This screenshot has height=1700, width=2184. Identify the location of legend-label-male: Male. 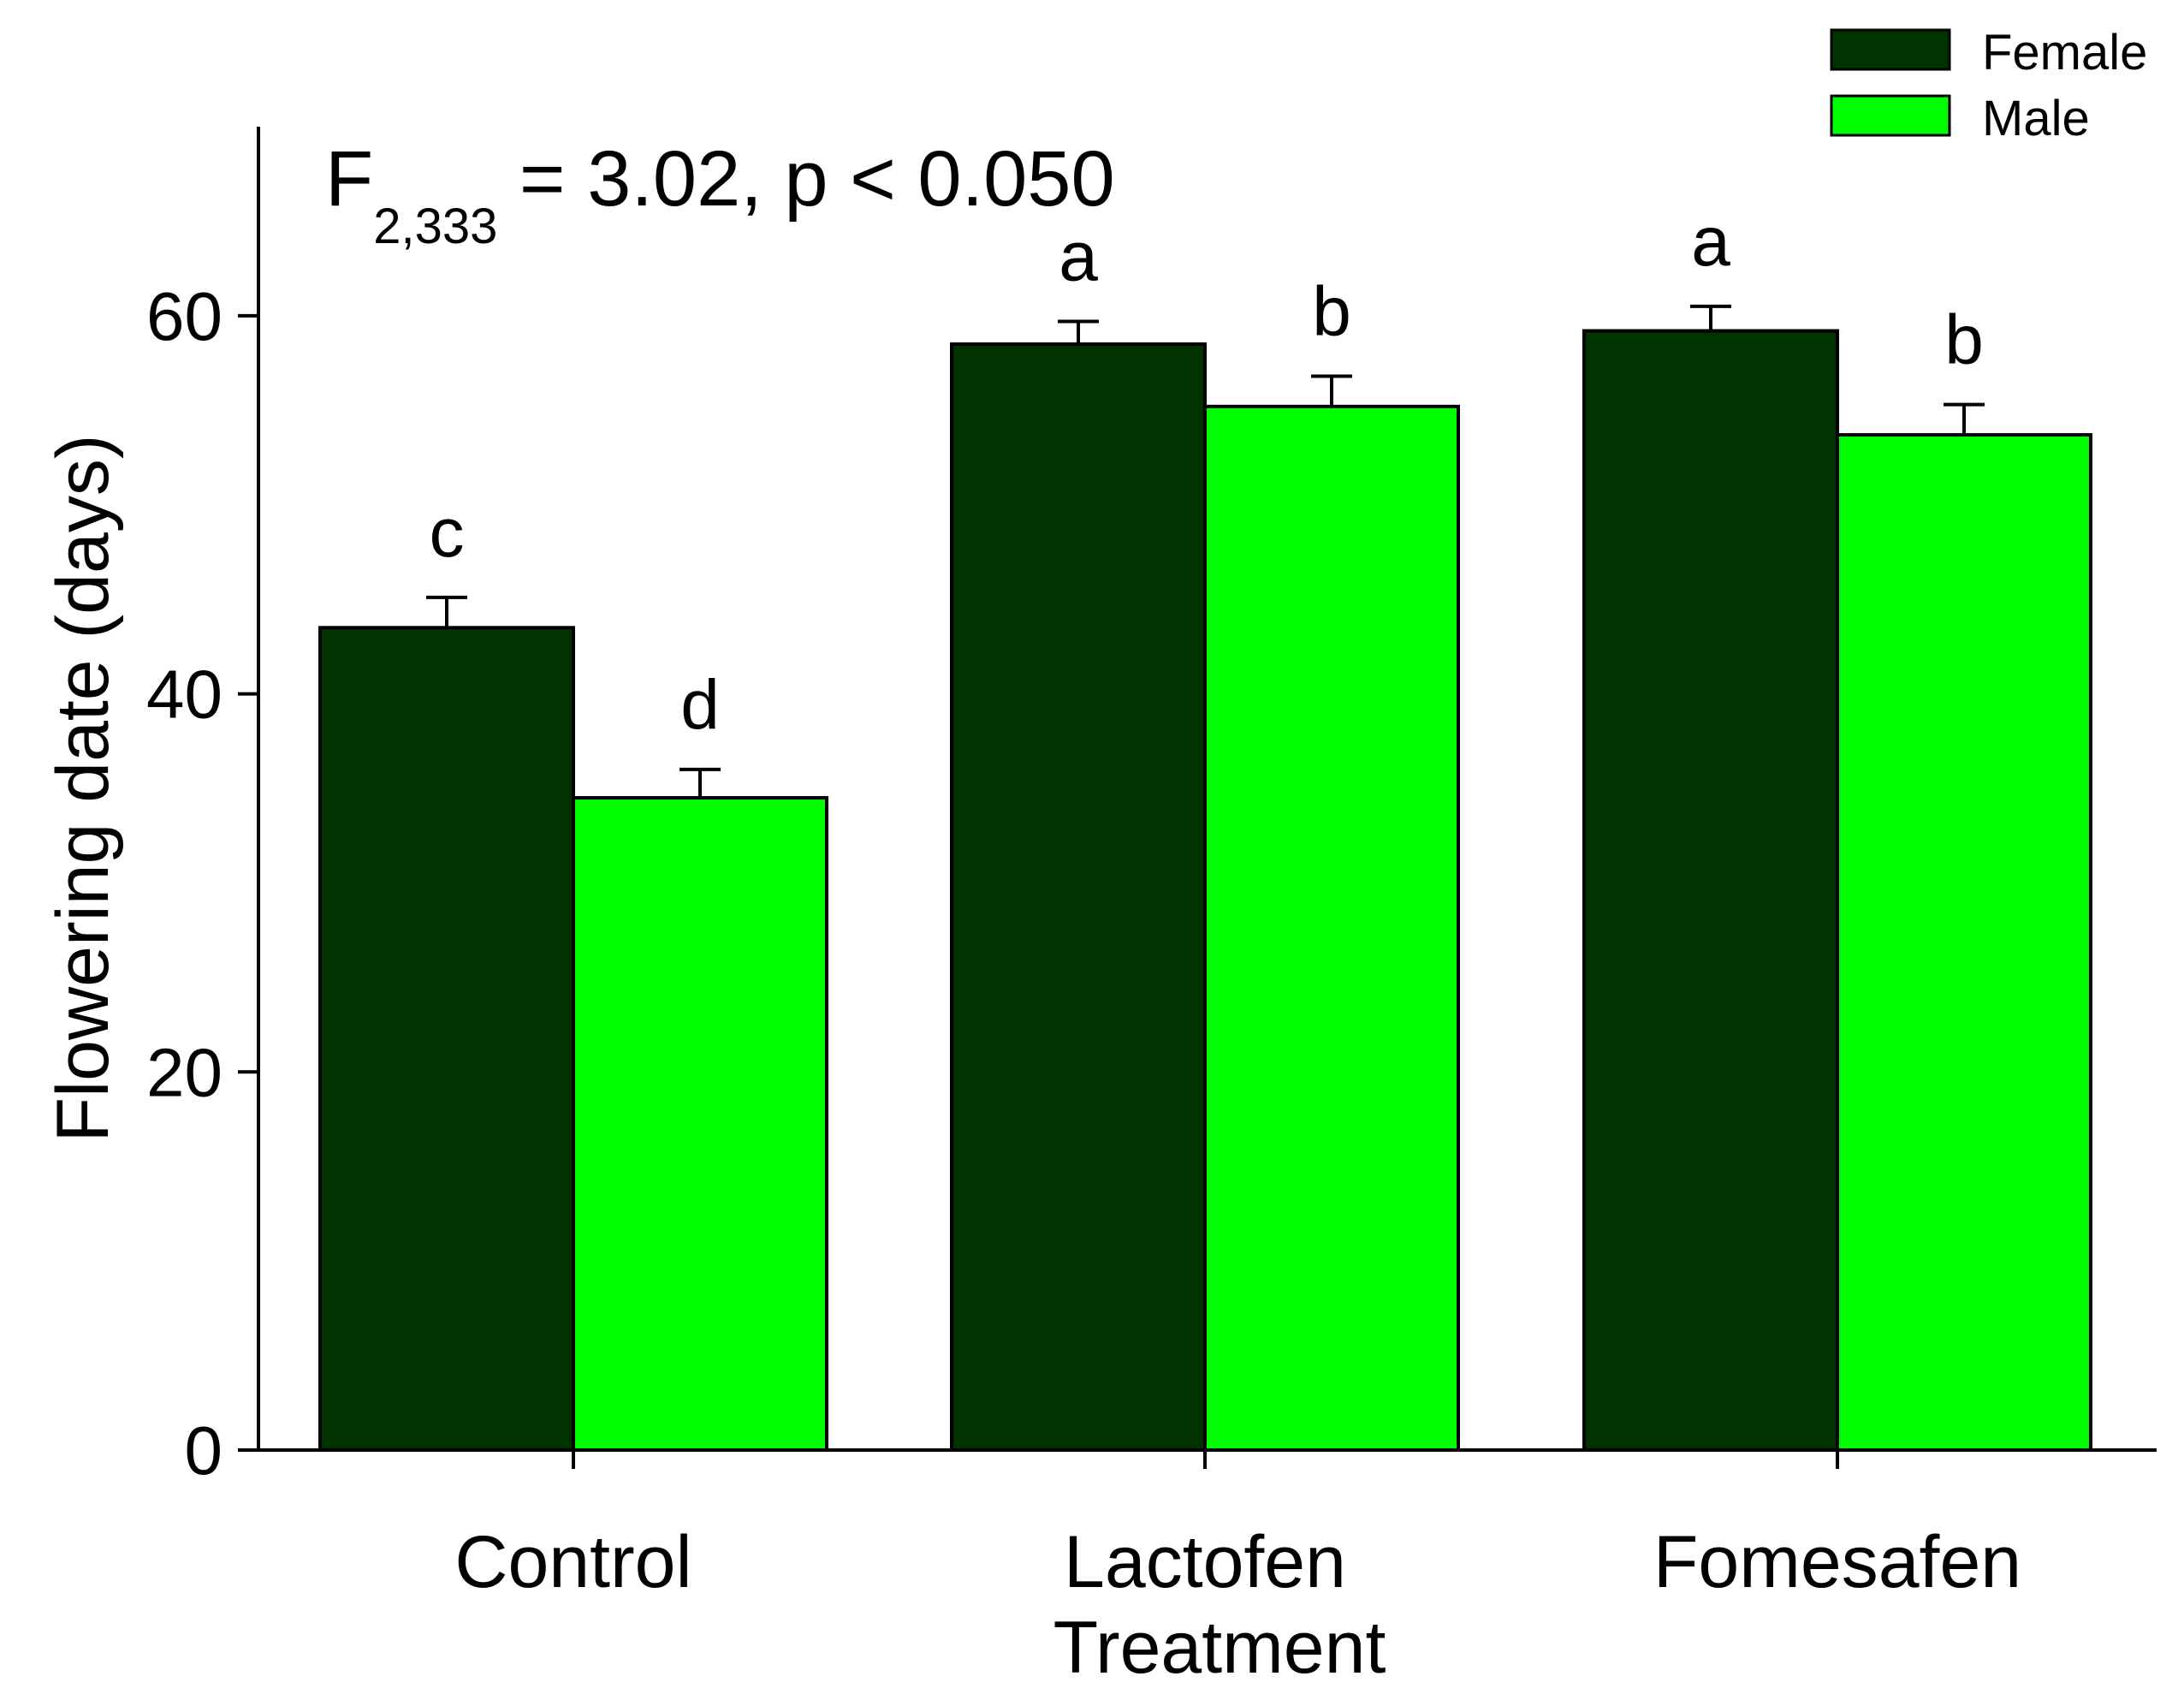
(2036, 118).